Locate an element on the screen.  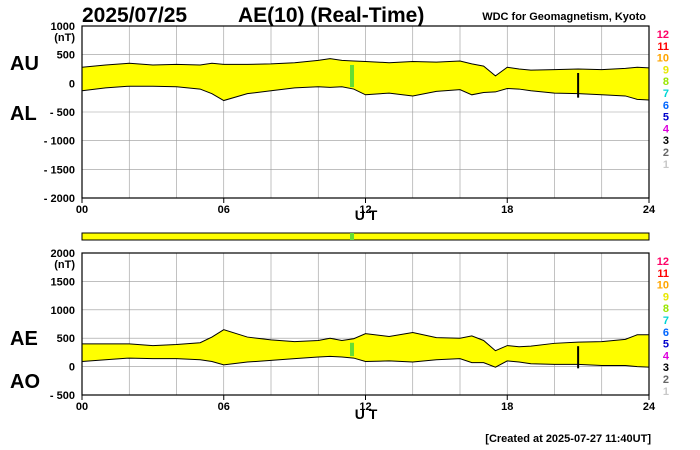
data-availability-gap is located at coordinates (352, 236).